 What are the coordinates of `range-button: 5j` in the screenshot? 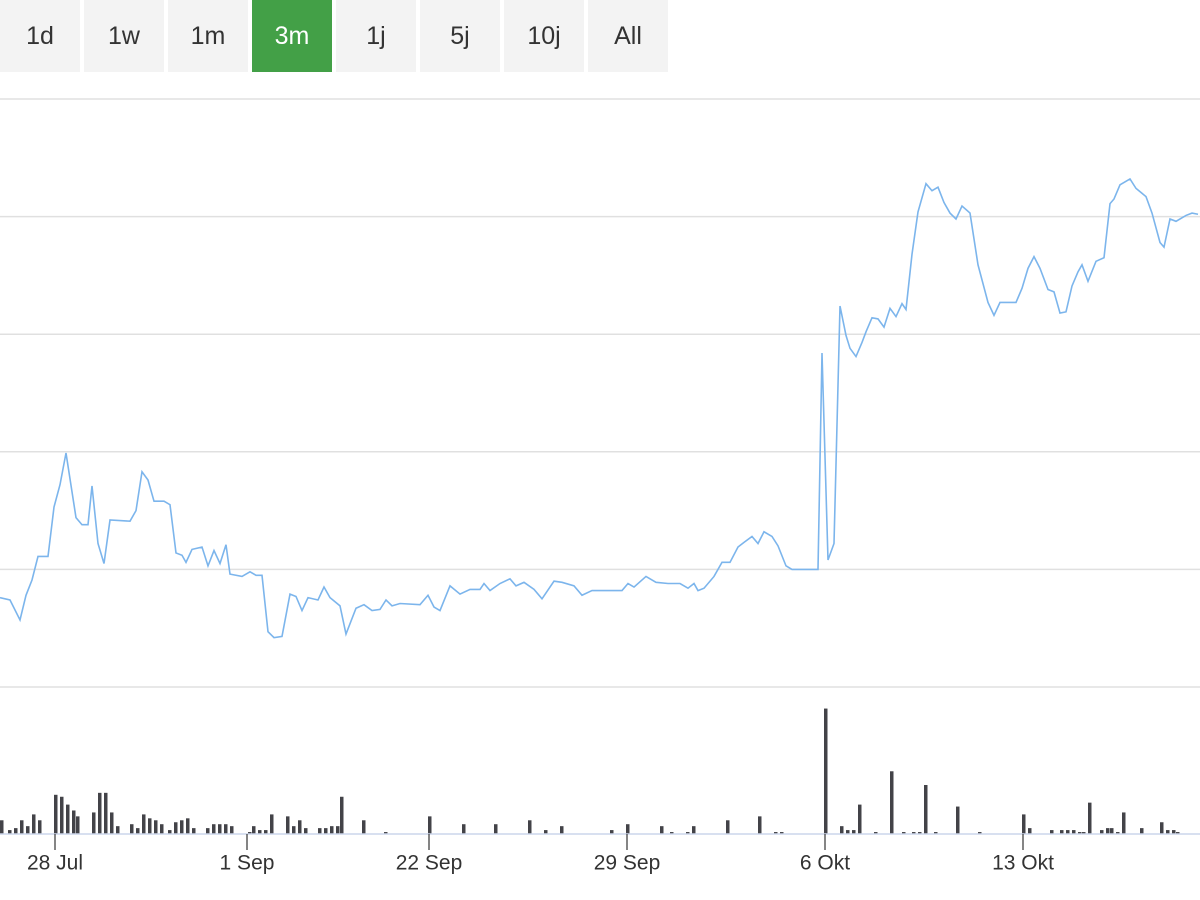 It's located at (460, 36).